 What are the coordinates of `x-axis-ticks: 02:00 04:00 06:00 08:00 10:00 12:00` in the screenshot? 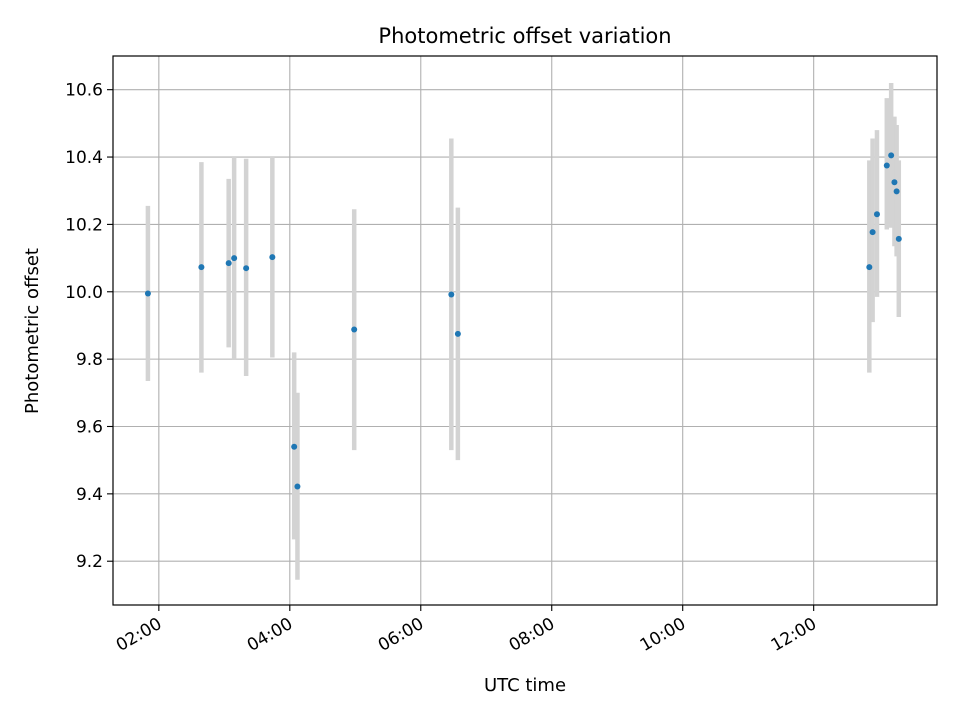 It's located at (466, 630).